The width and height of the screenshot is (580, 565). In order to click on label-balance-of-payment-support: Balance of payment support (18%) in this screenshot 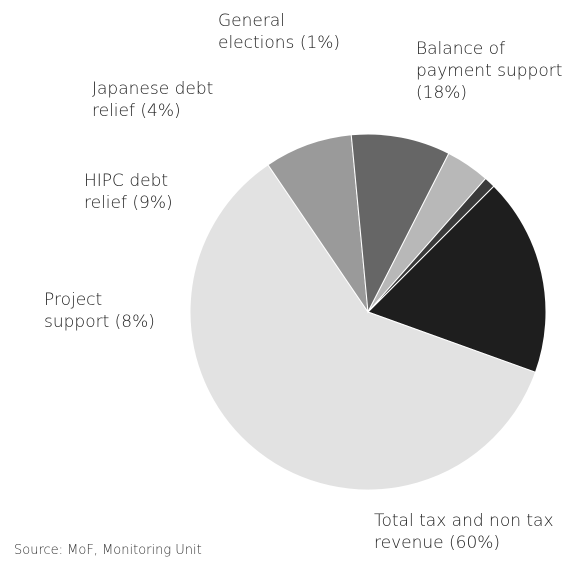, I will do `click(489, 71)`.